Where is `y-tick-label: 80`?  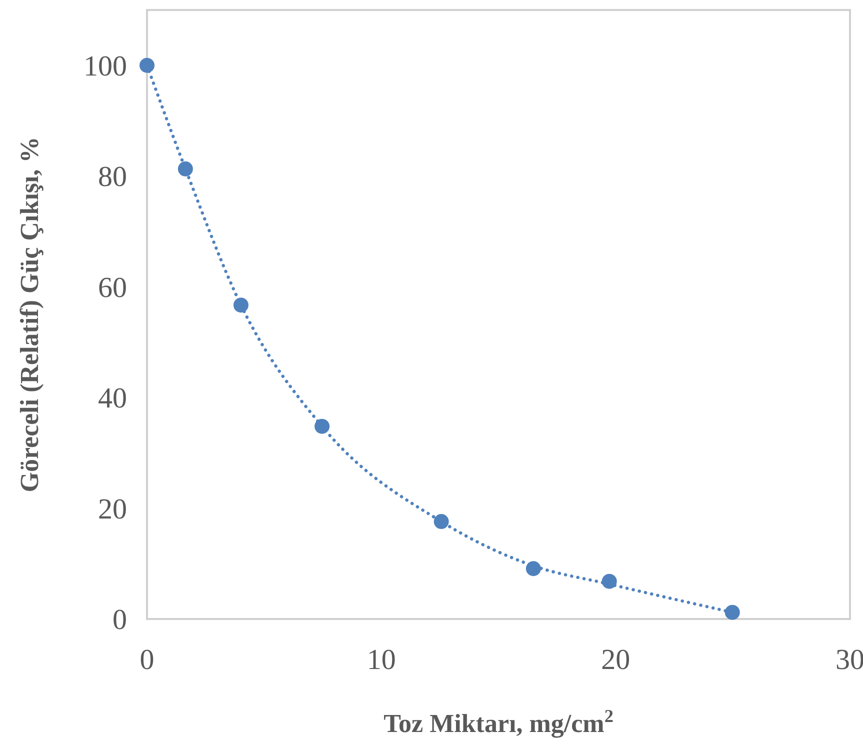 y-tick-label: 80 is located at coordinates (112, 177).